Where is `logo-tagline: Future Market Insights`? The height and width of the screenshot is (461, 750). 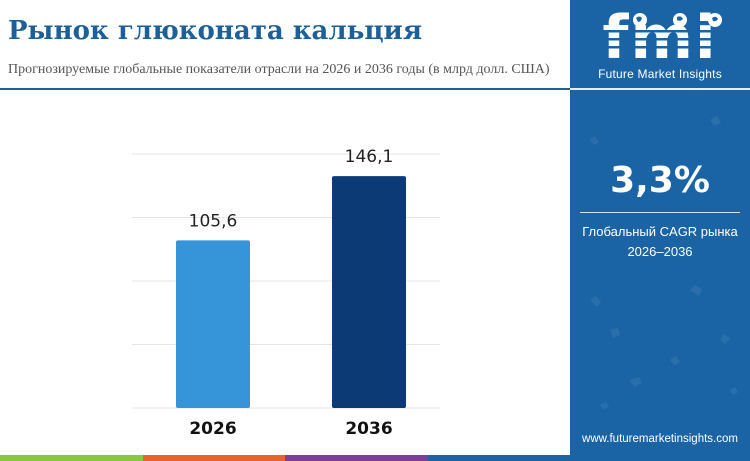 logo-tagline: Future Market Insights is located at coordinates (660, 74).